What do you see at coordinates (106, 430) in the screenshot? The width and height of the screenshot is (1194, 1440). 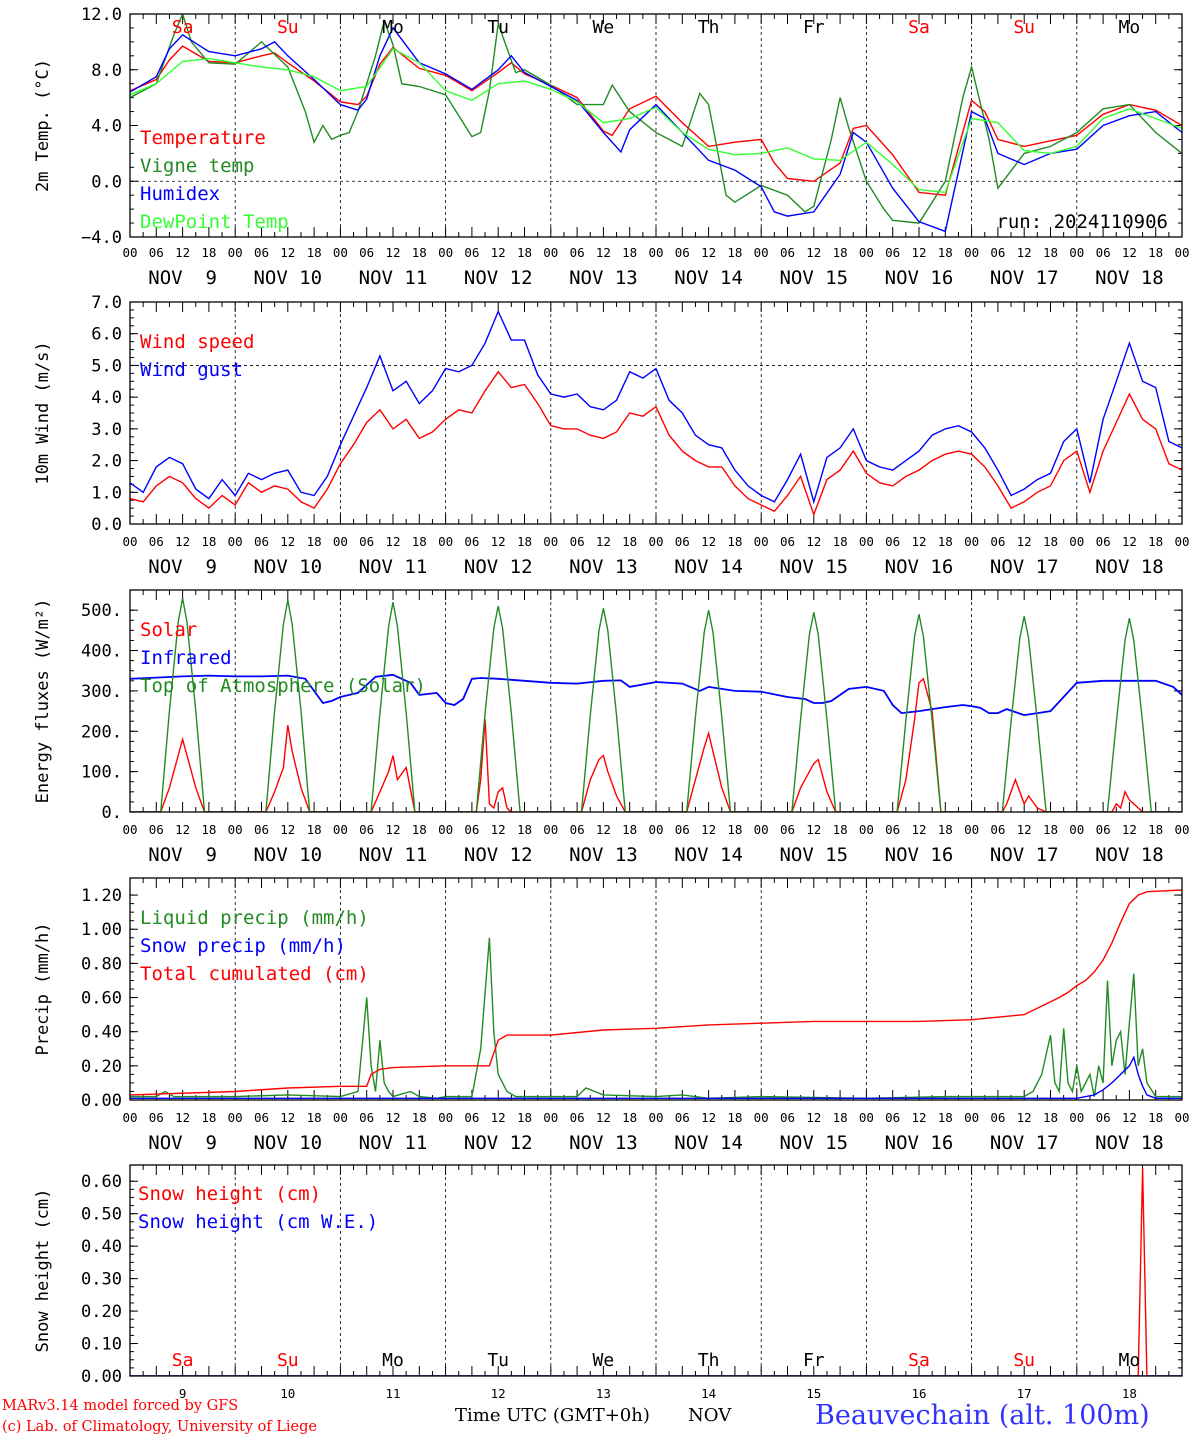 I see `y-tick-label: 3.0` at bounding box center [106, 430].